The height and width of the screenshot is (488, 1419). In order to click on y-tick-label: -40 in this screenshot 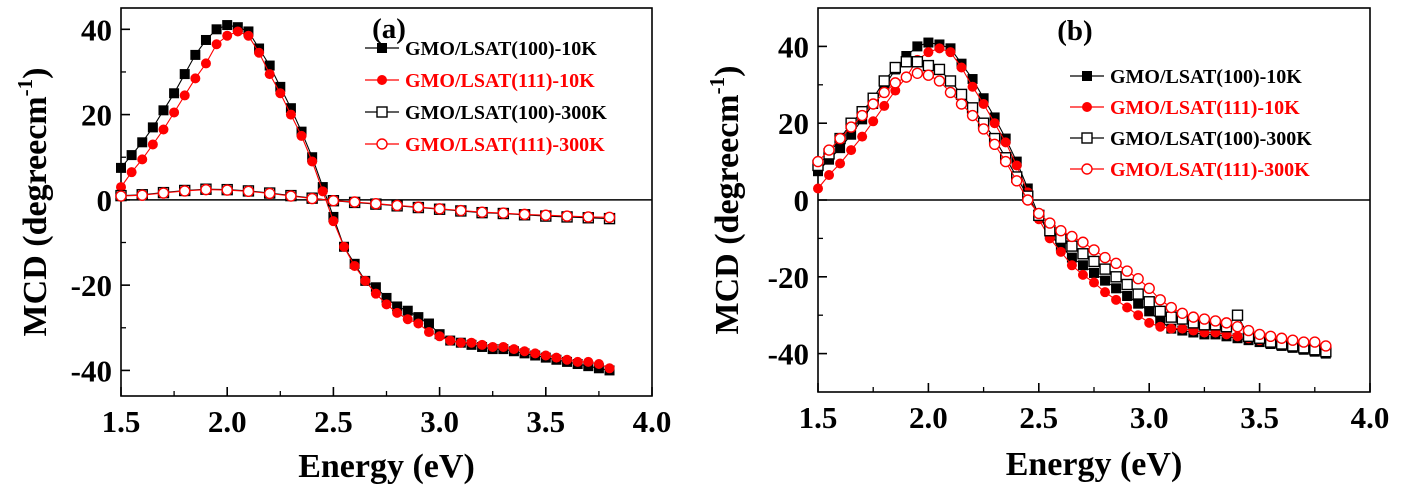, I will do `click(91, 370)`.